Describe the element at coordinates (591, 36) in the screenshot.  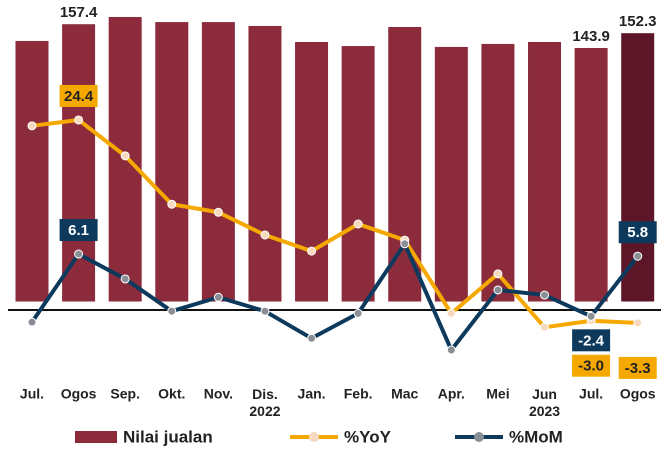
I see `bar-value-label: 143.9` at that location.